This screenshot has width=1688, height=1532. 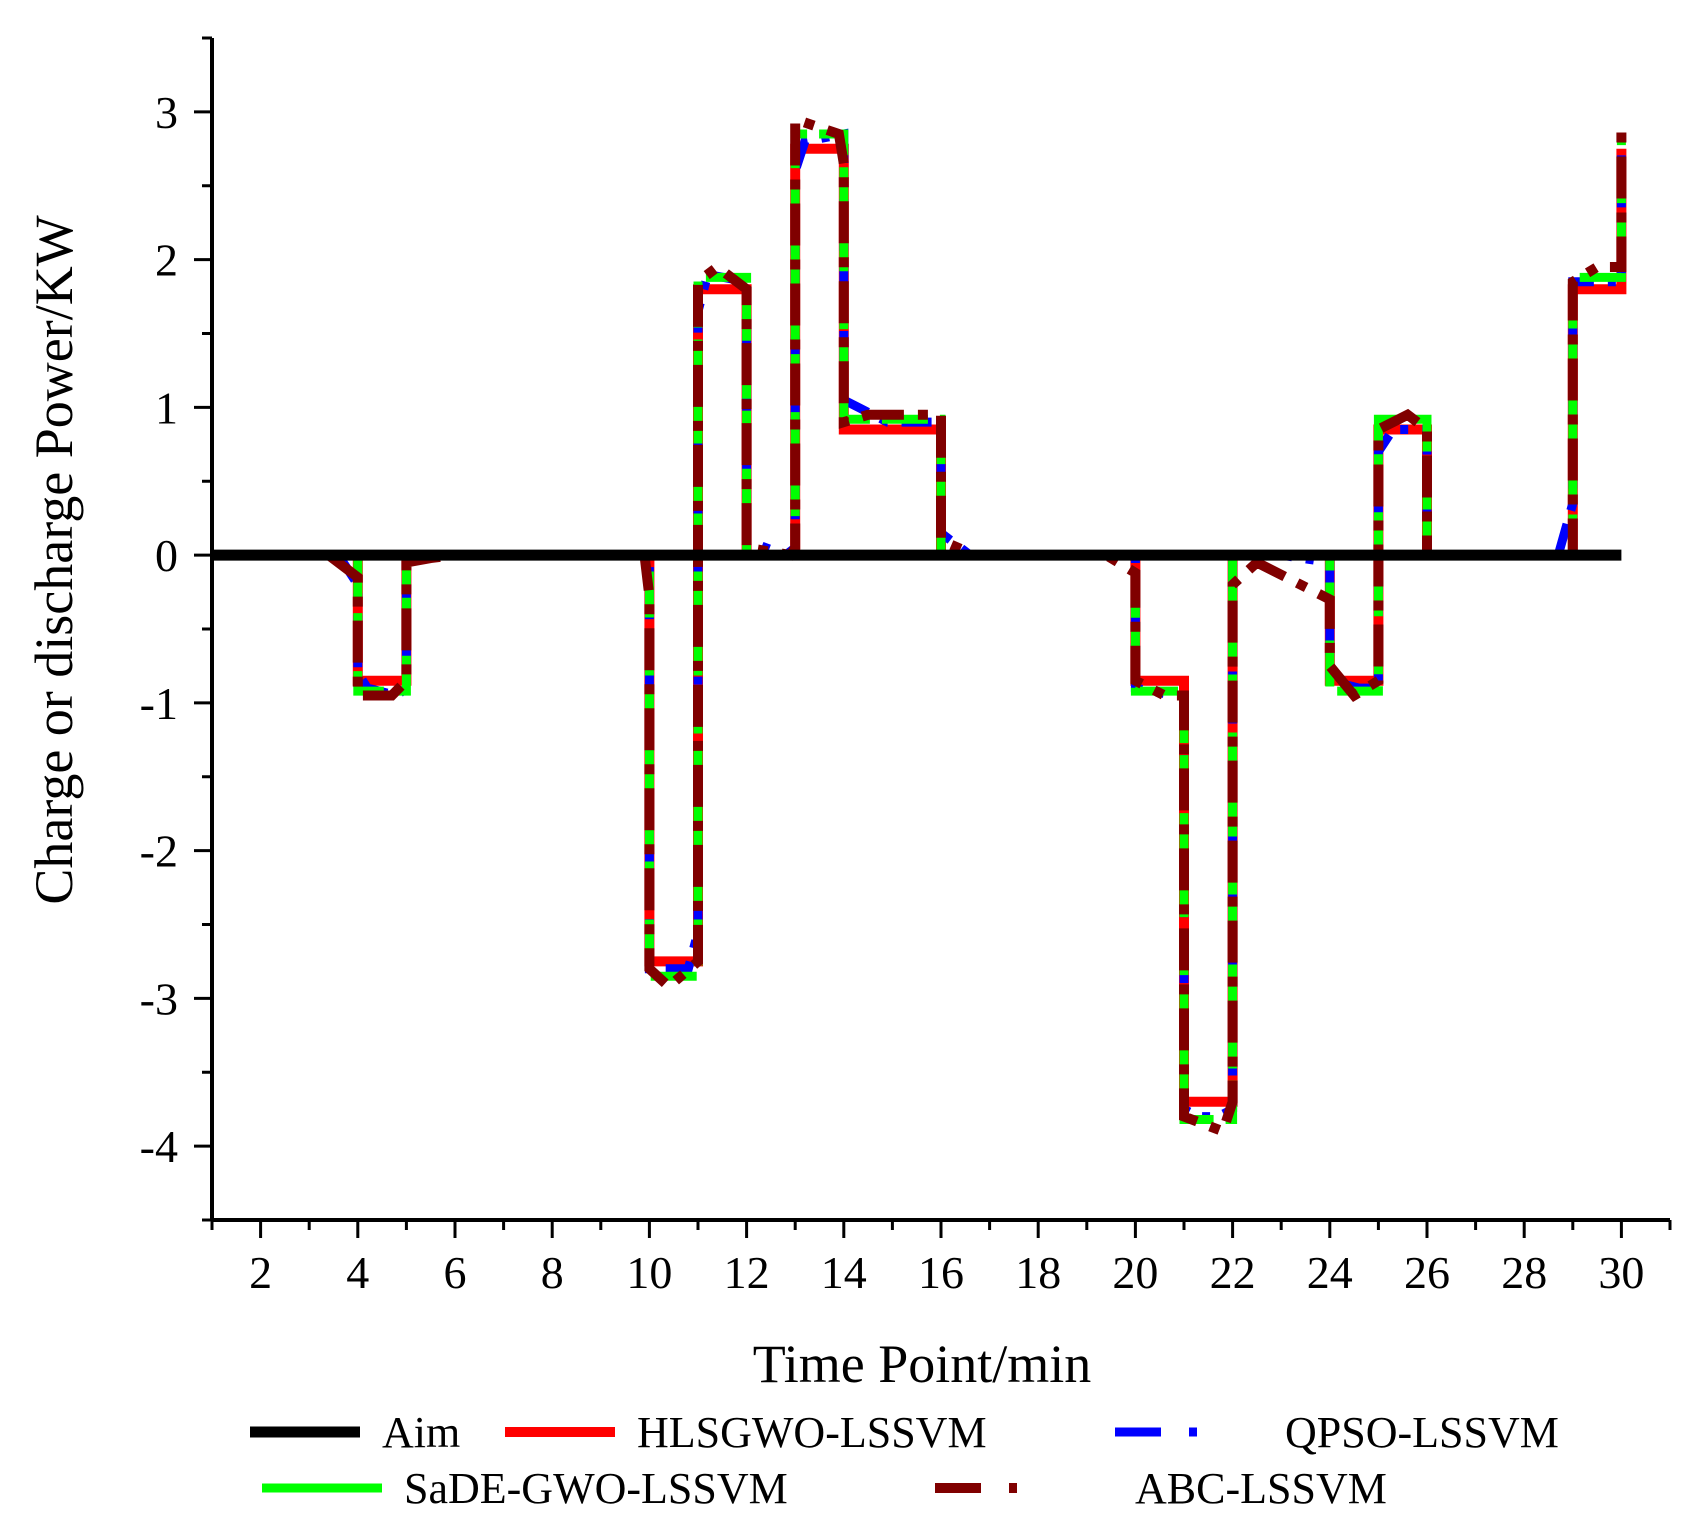 What do you see at coordinates (1233, 1272) in the screenshot?
I see `x-tick-label-22: 22` at bounding box center [1233, 1272].